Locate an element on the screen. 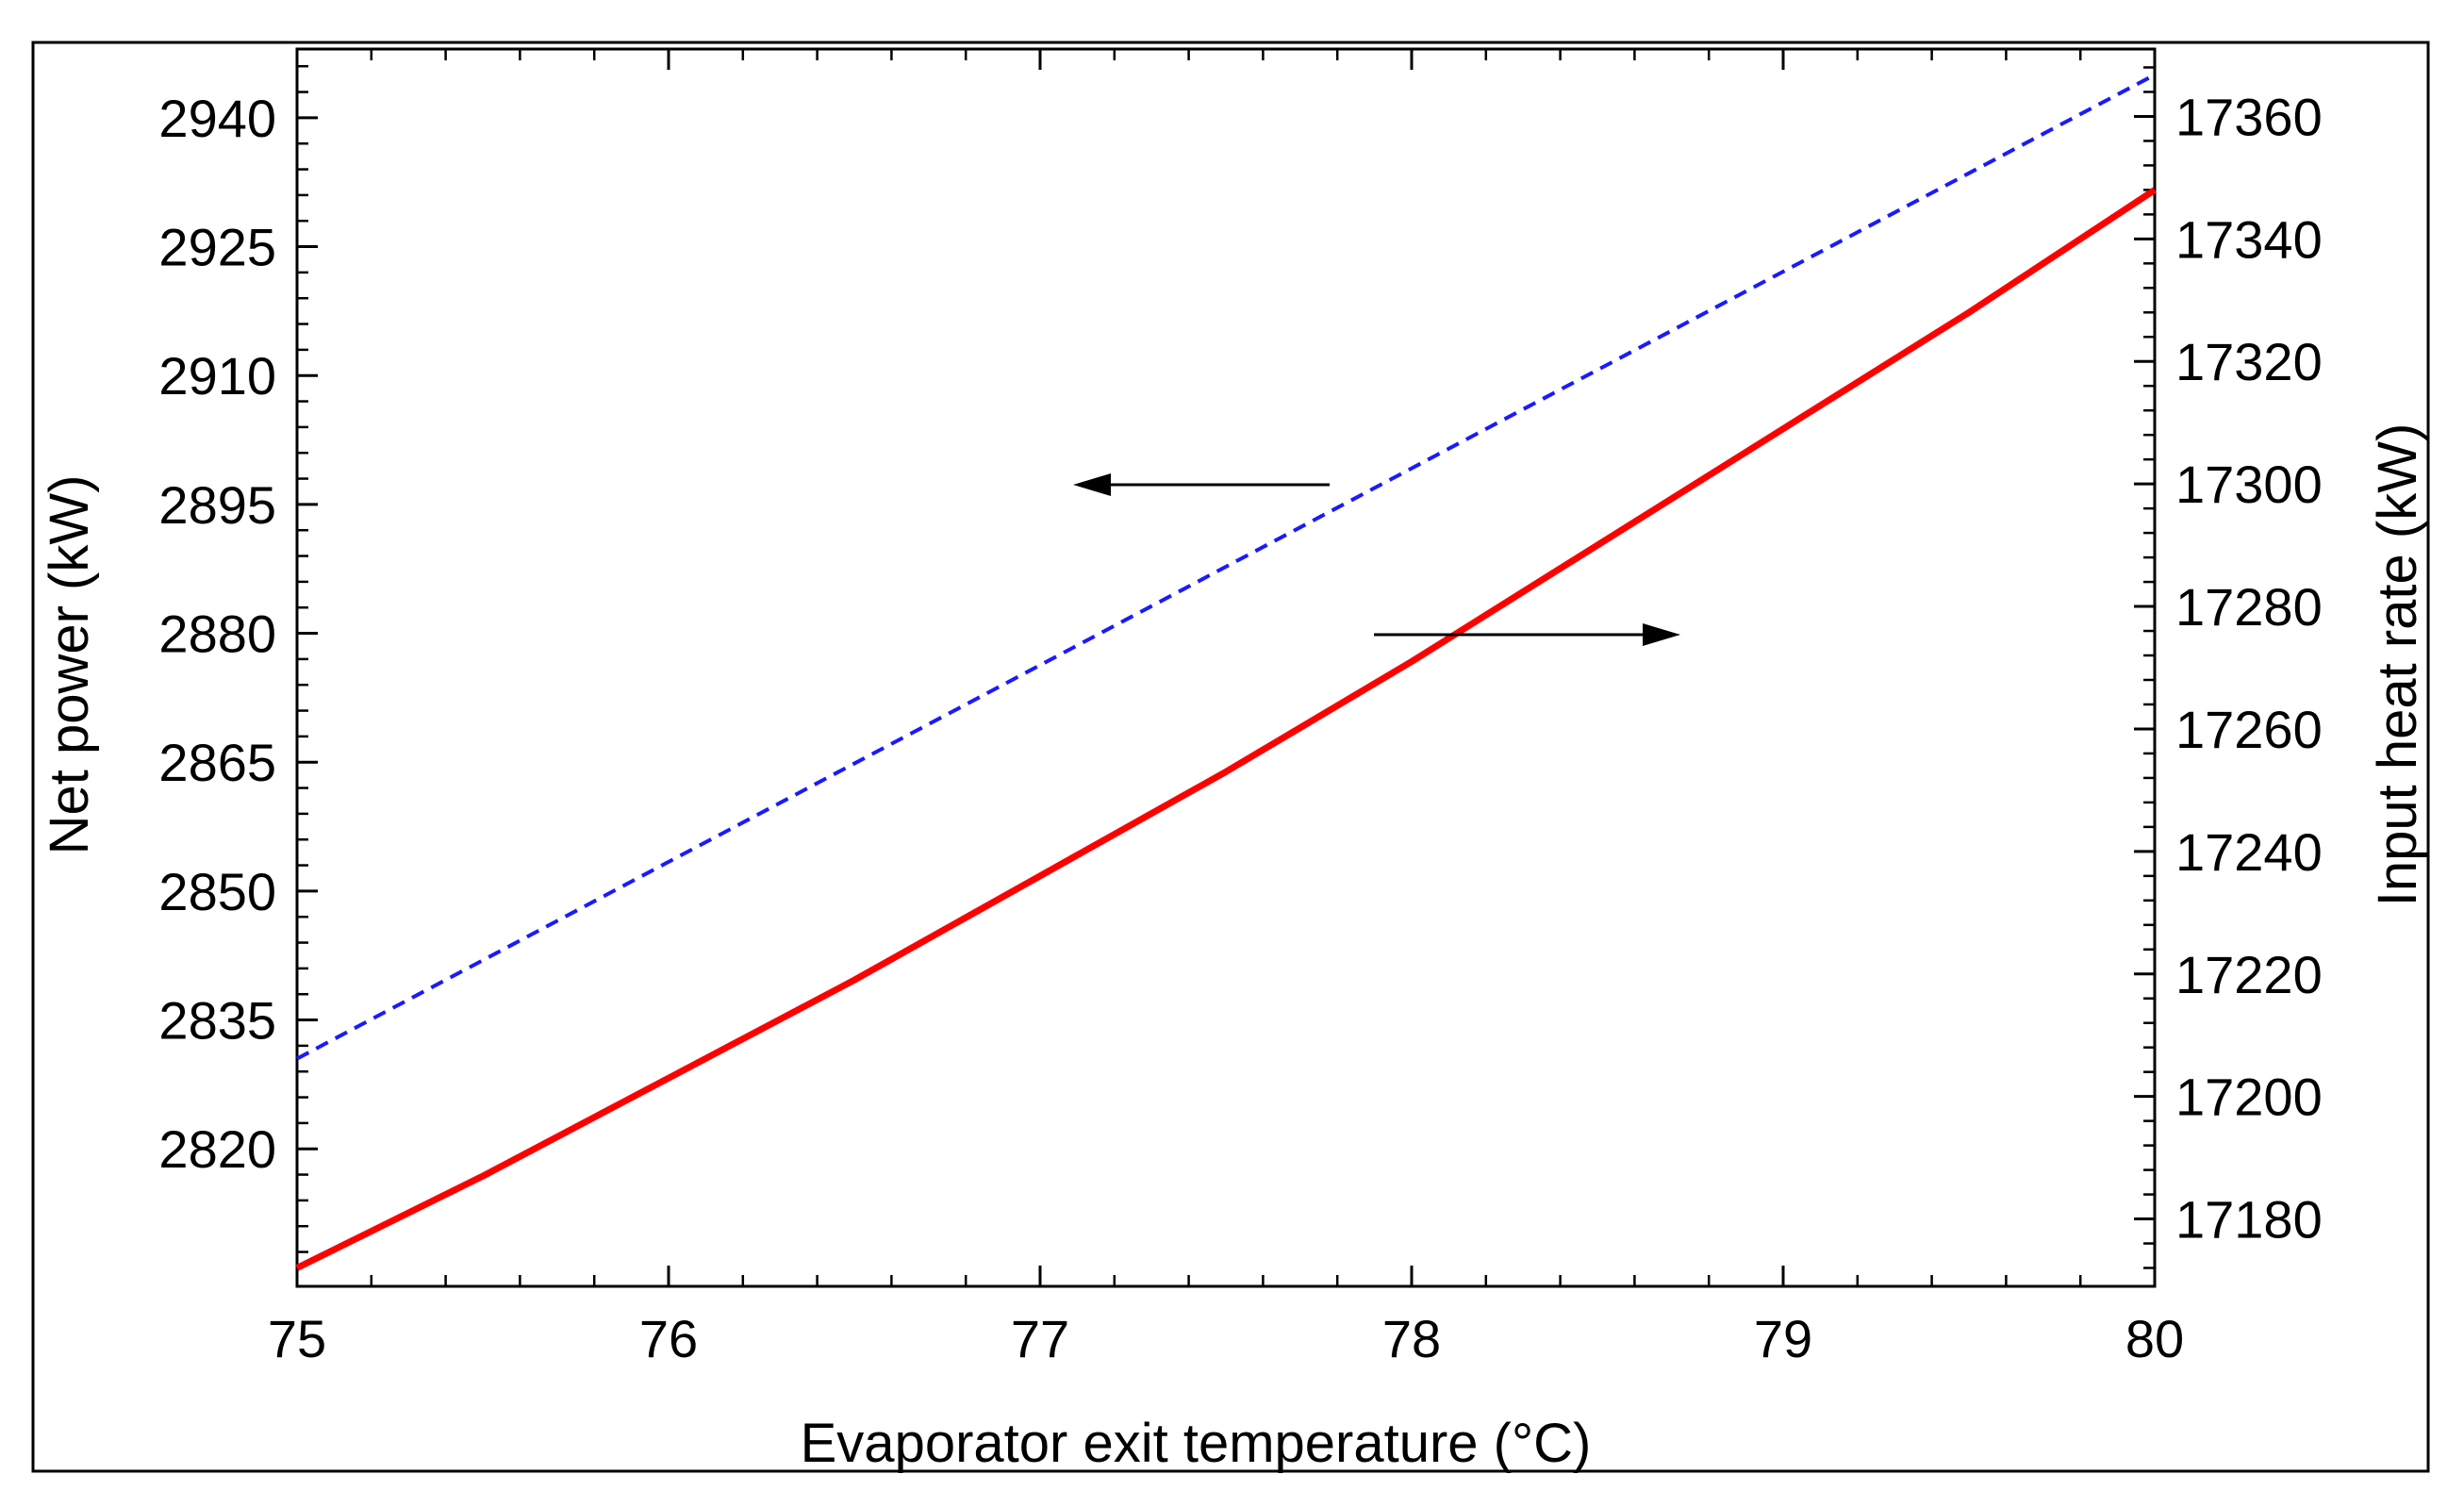 The image size is (2464, 1507). y-right-tick-label: 17360 is located at coordinates (2249, 116).